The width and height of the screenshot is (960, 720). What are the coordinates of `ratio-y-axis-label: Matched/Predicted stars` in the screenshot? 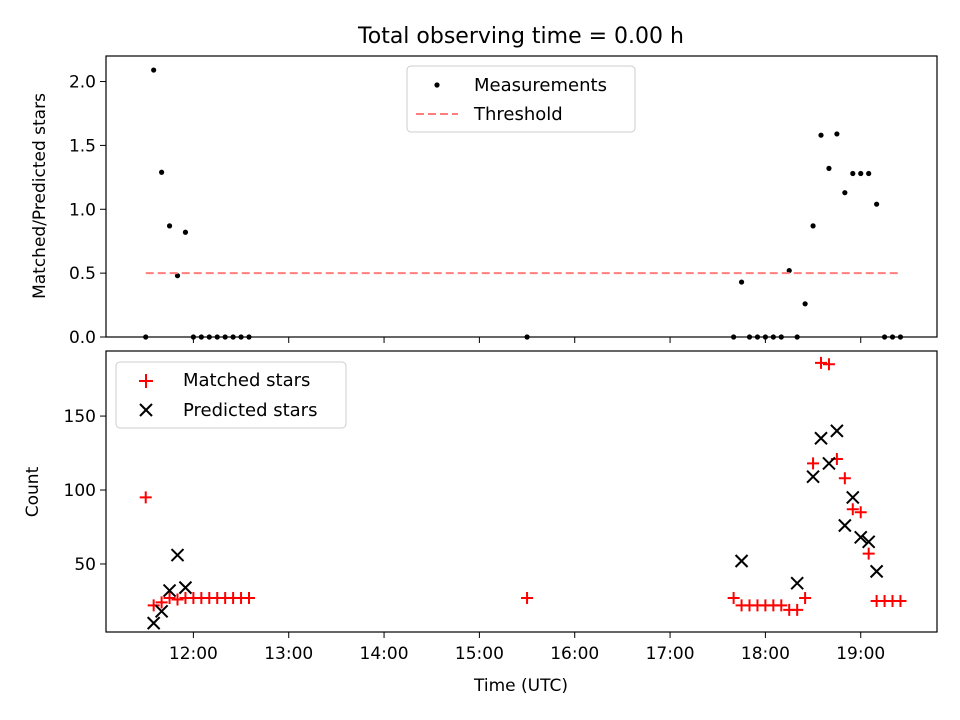 It's located at (40, 196).